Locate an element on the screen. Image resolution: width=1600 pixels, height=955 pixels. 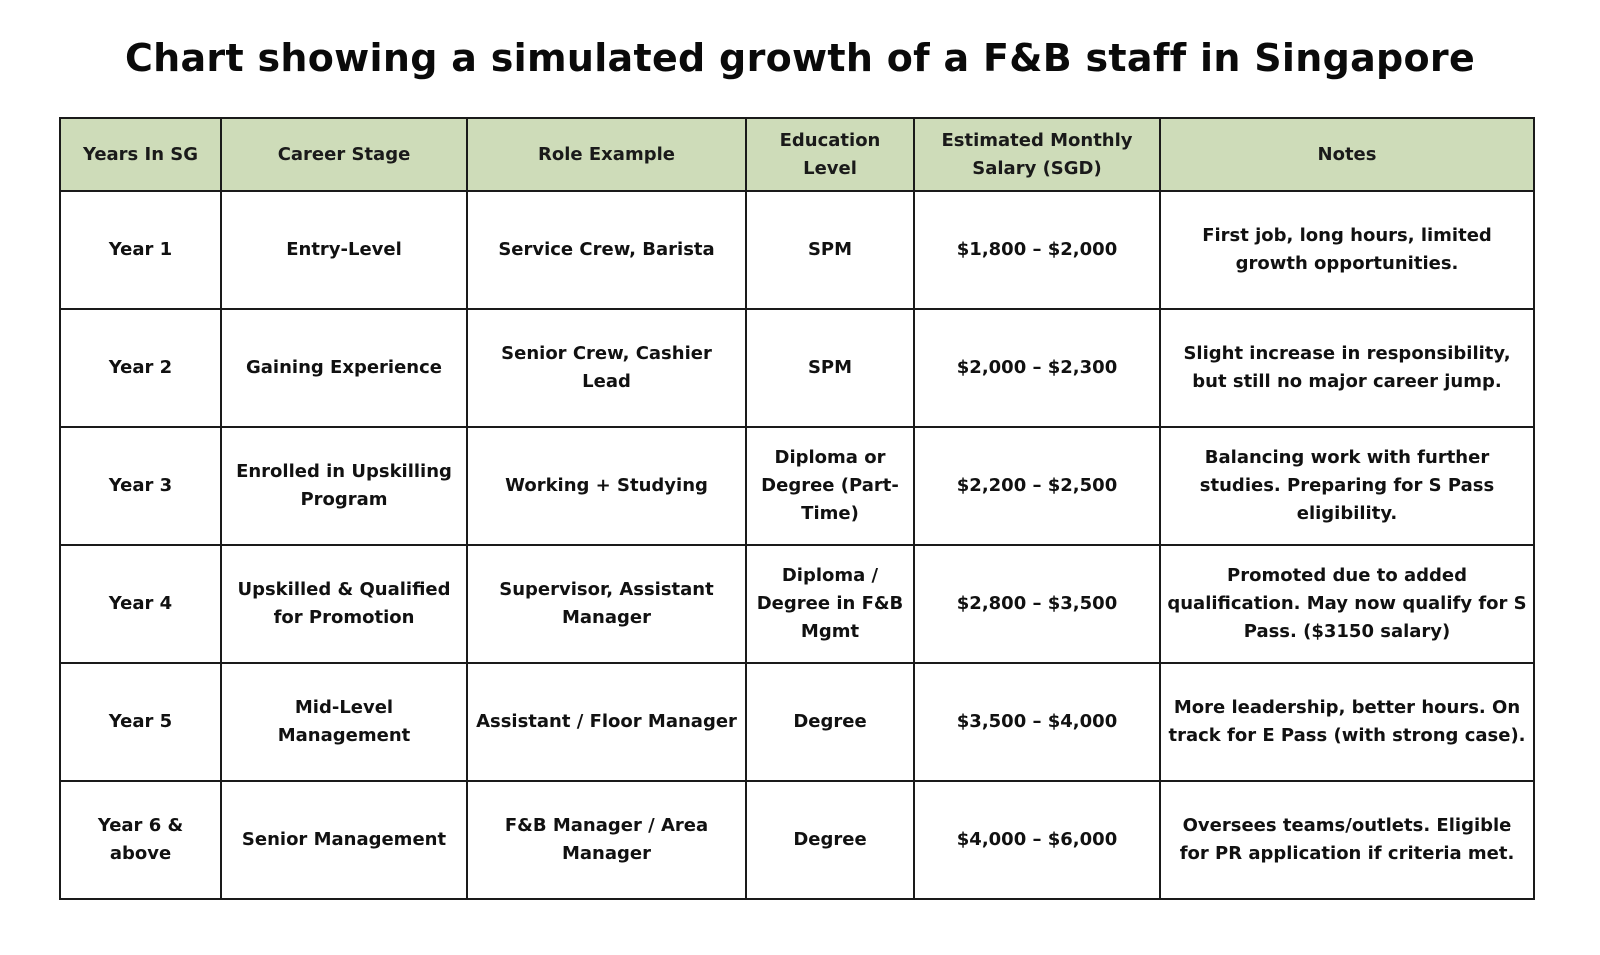
header-role-example: Role Example is located at coordinates (606, 154).